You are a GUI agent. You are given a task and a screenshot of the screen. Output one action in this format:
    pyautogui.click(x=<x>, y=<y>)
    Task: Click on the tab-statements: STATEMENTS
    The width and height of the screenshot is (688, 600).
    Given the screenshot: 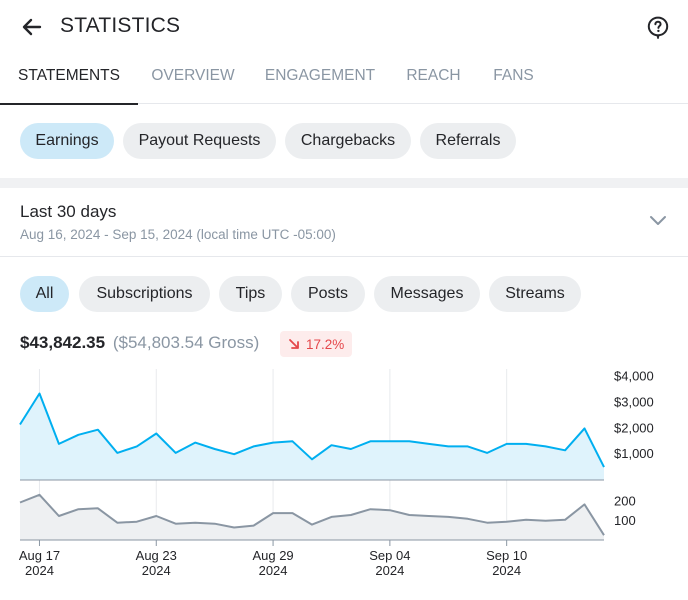 What is the action you would take?
    pyautogui.click(x=69, y=79)
    